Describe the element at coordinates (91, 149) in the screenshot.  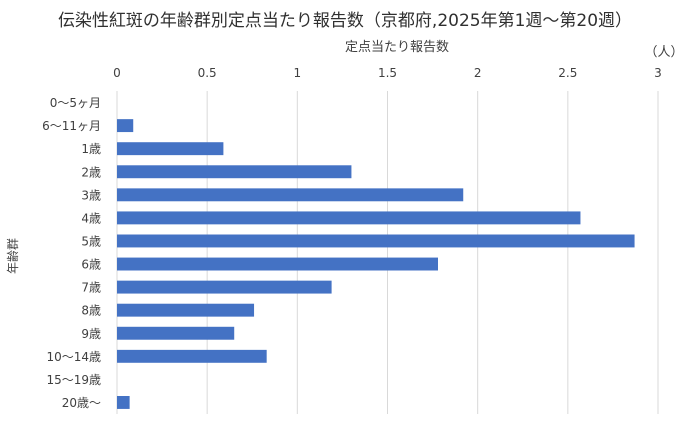
I see `category-label: 1歳` at that location.